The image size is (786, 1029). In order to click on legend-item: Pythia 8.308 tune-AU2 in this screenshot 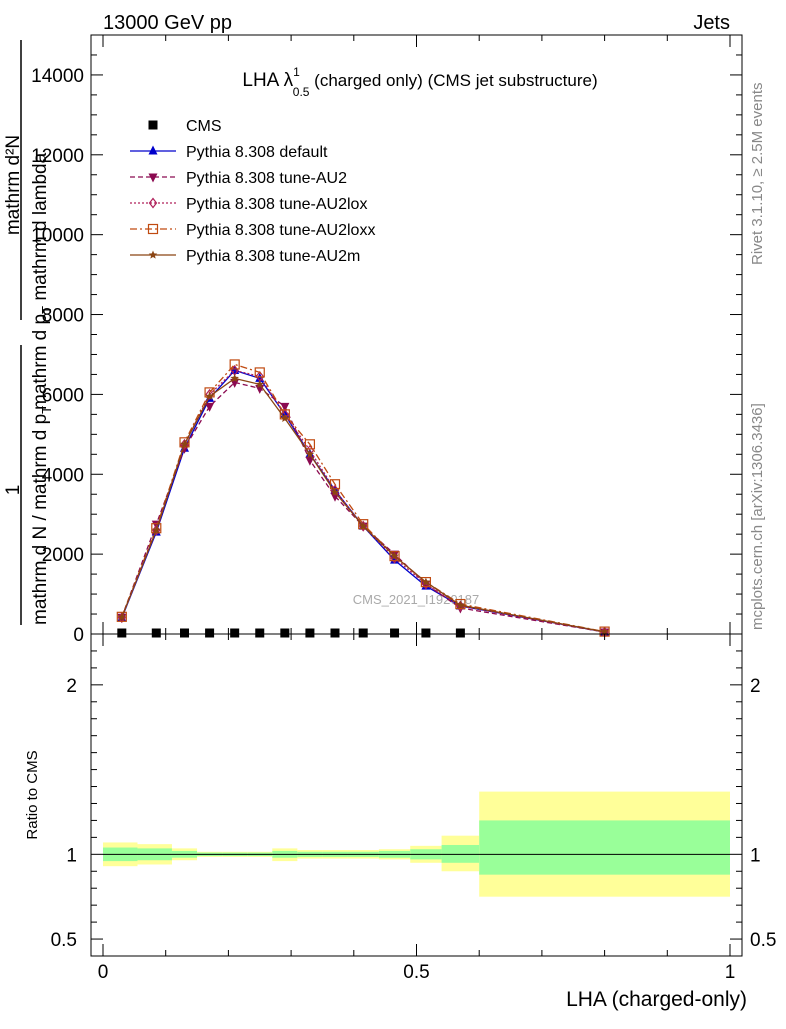, I will do `click(238, 178)`.